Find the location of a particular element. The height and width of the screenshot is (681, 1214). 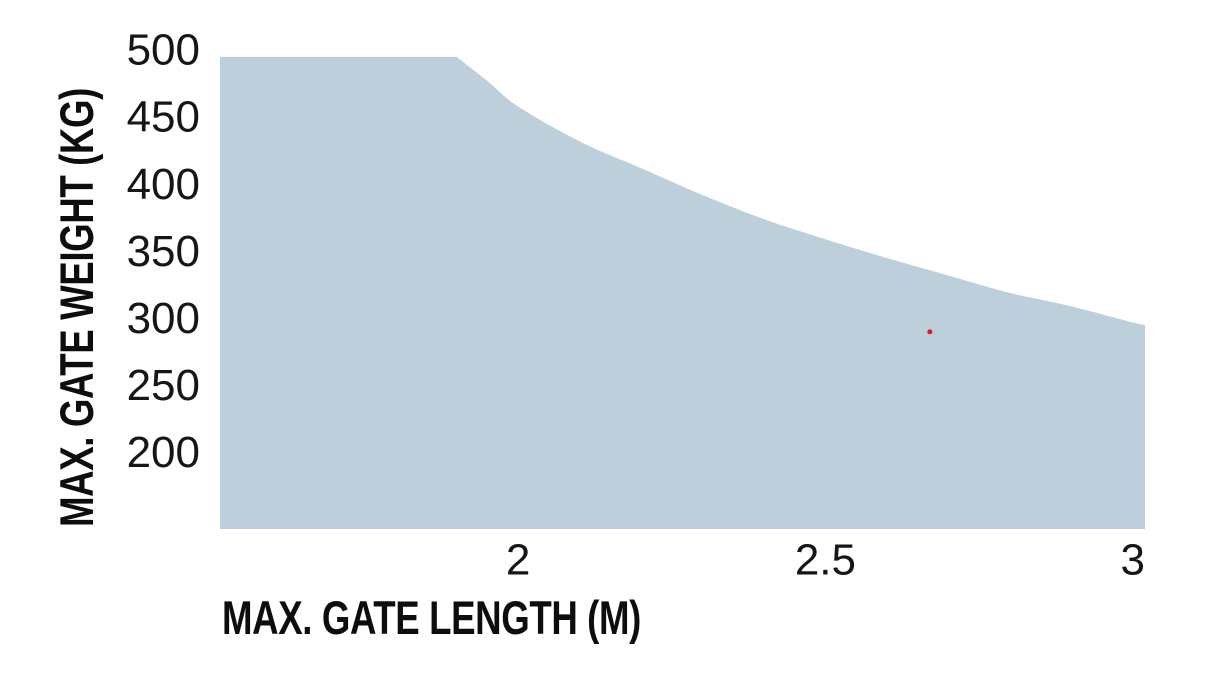

y-tick-label-300: 300 is located at coordinates (163, 318).